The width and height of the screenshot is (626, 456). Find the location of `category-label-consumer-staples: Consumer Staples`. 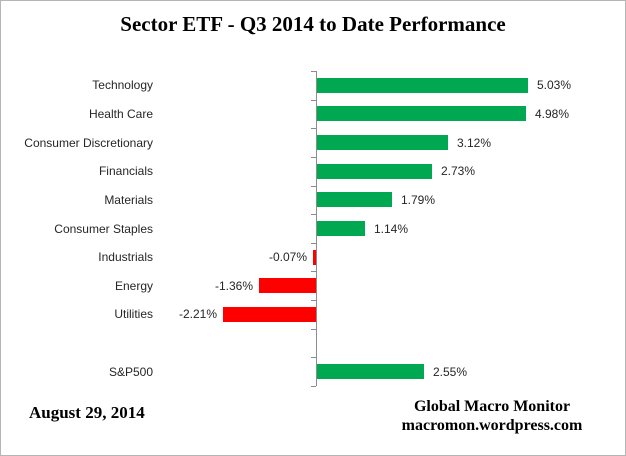

category-label-consumer-staples: Consumer Staples is located at coordinates (103, 229).